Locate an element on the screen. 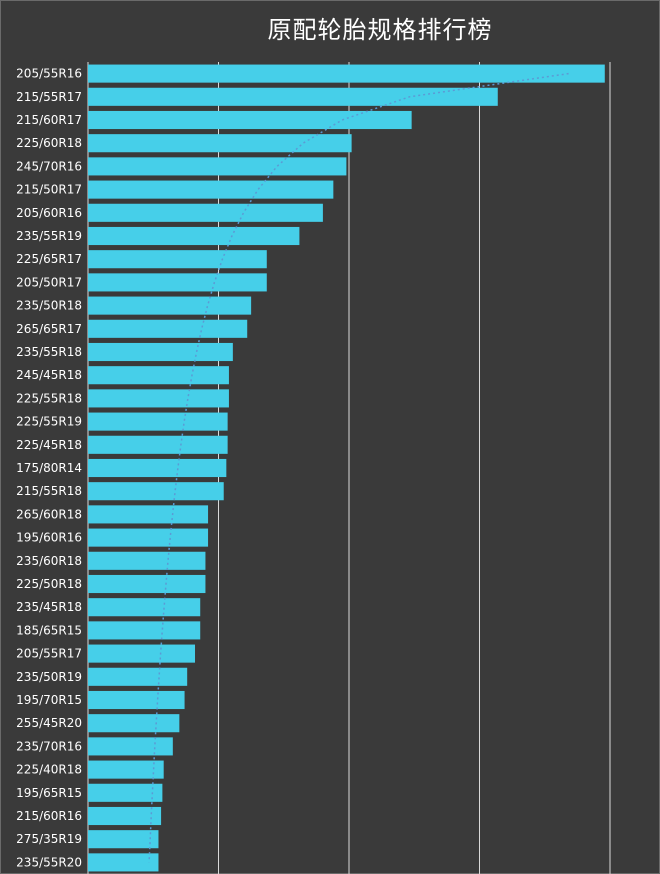 The width and height of the screenshot is (660, 874). category-label-22: 235/60R18 is located at coordinates (49, 561).